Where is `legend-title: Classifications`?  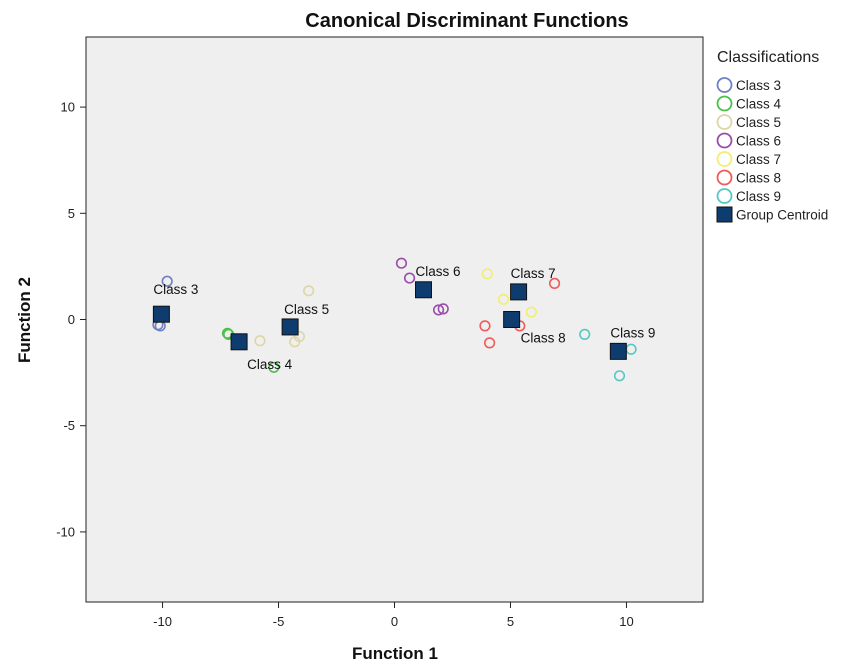 legend-title: Classifications is located at coordinates (768, 57).